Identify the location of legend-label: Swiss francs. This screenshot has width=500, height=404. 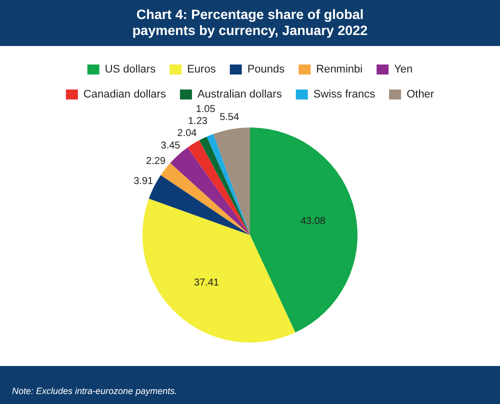
(344, 94).